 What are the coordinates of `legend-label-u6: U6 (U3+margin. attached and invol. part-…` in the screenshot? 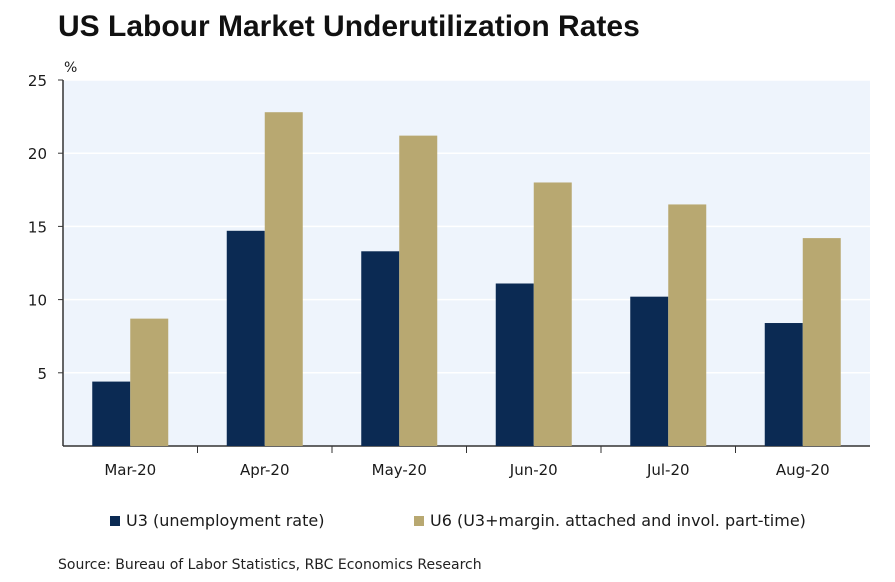 It's located at (618, 520).